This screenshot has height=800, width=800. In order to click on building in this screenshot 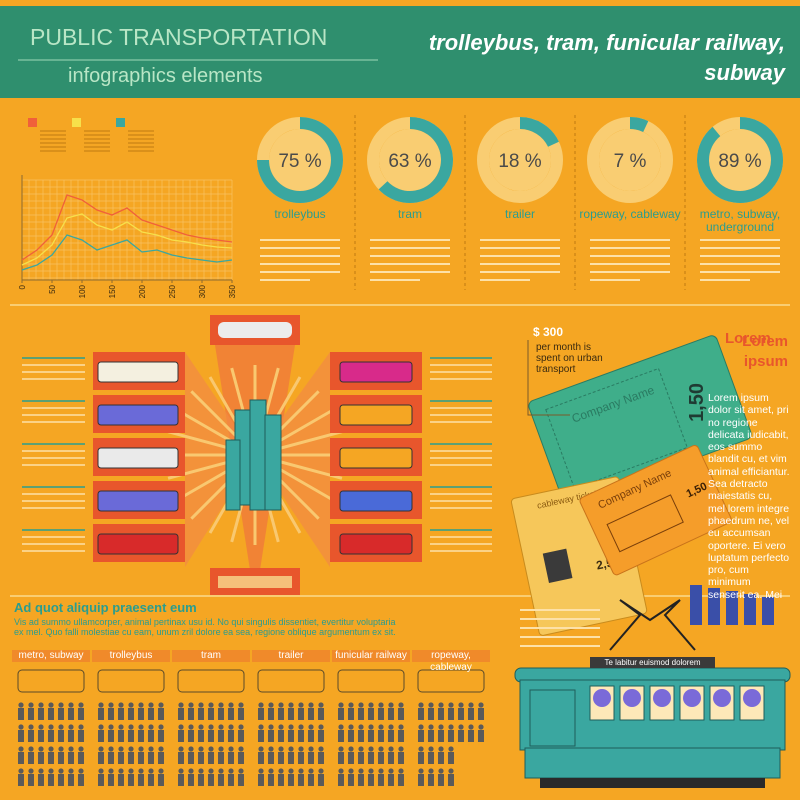, I will do `click(273, 462)`.